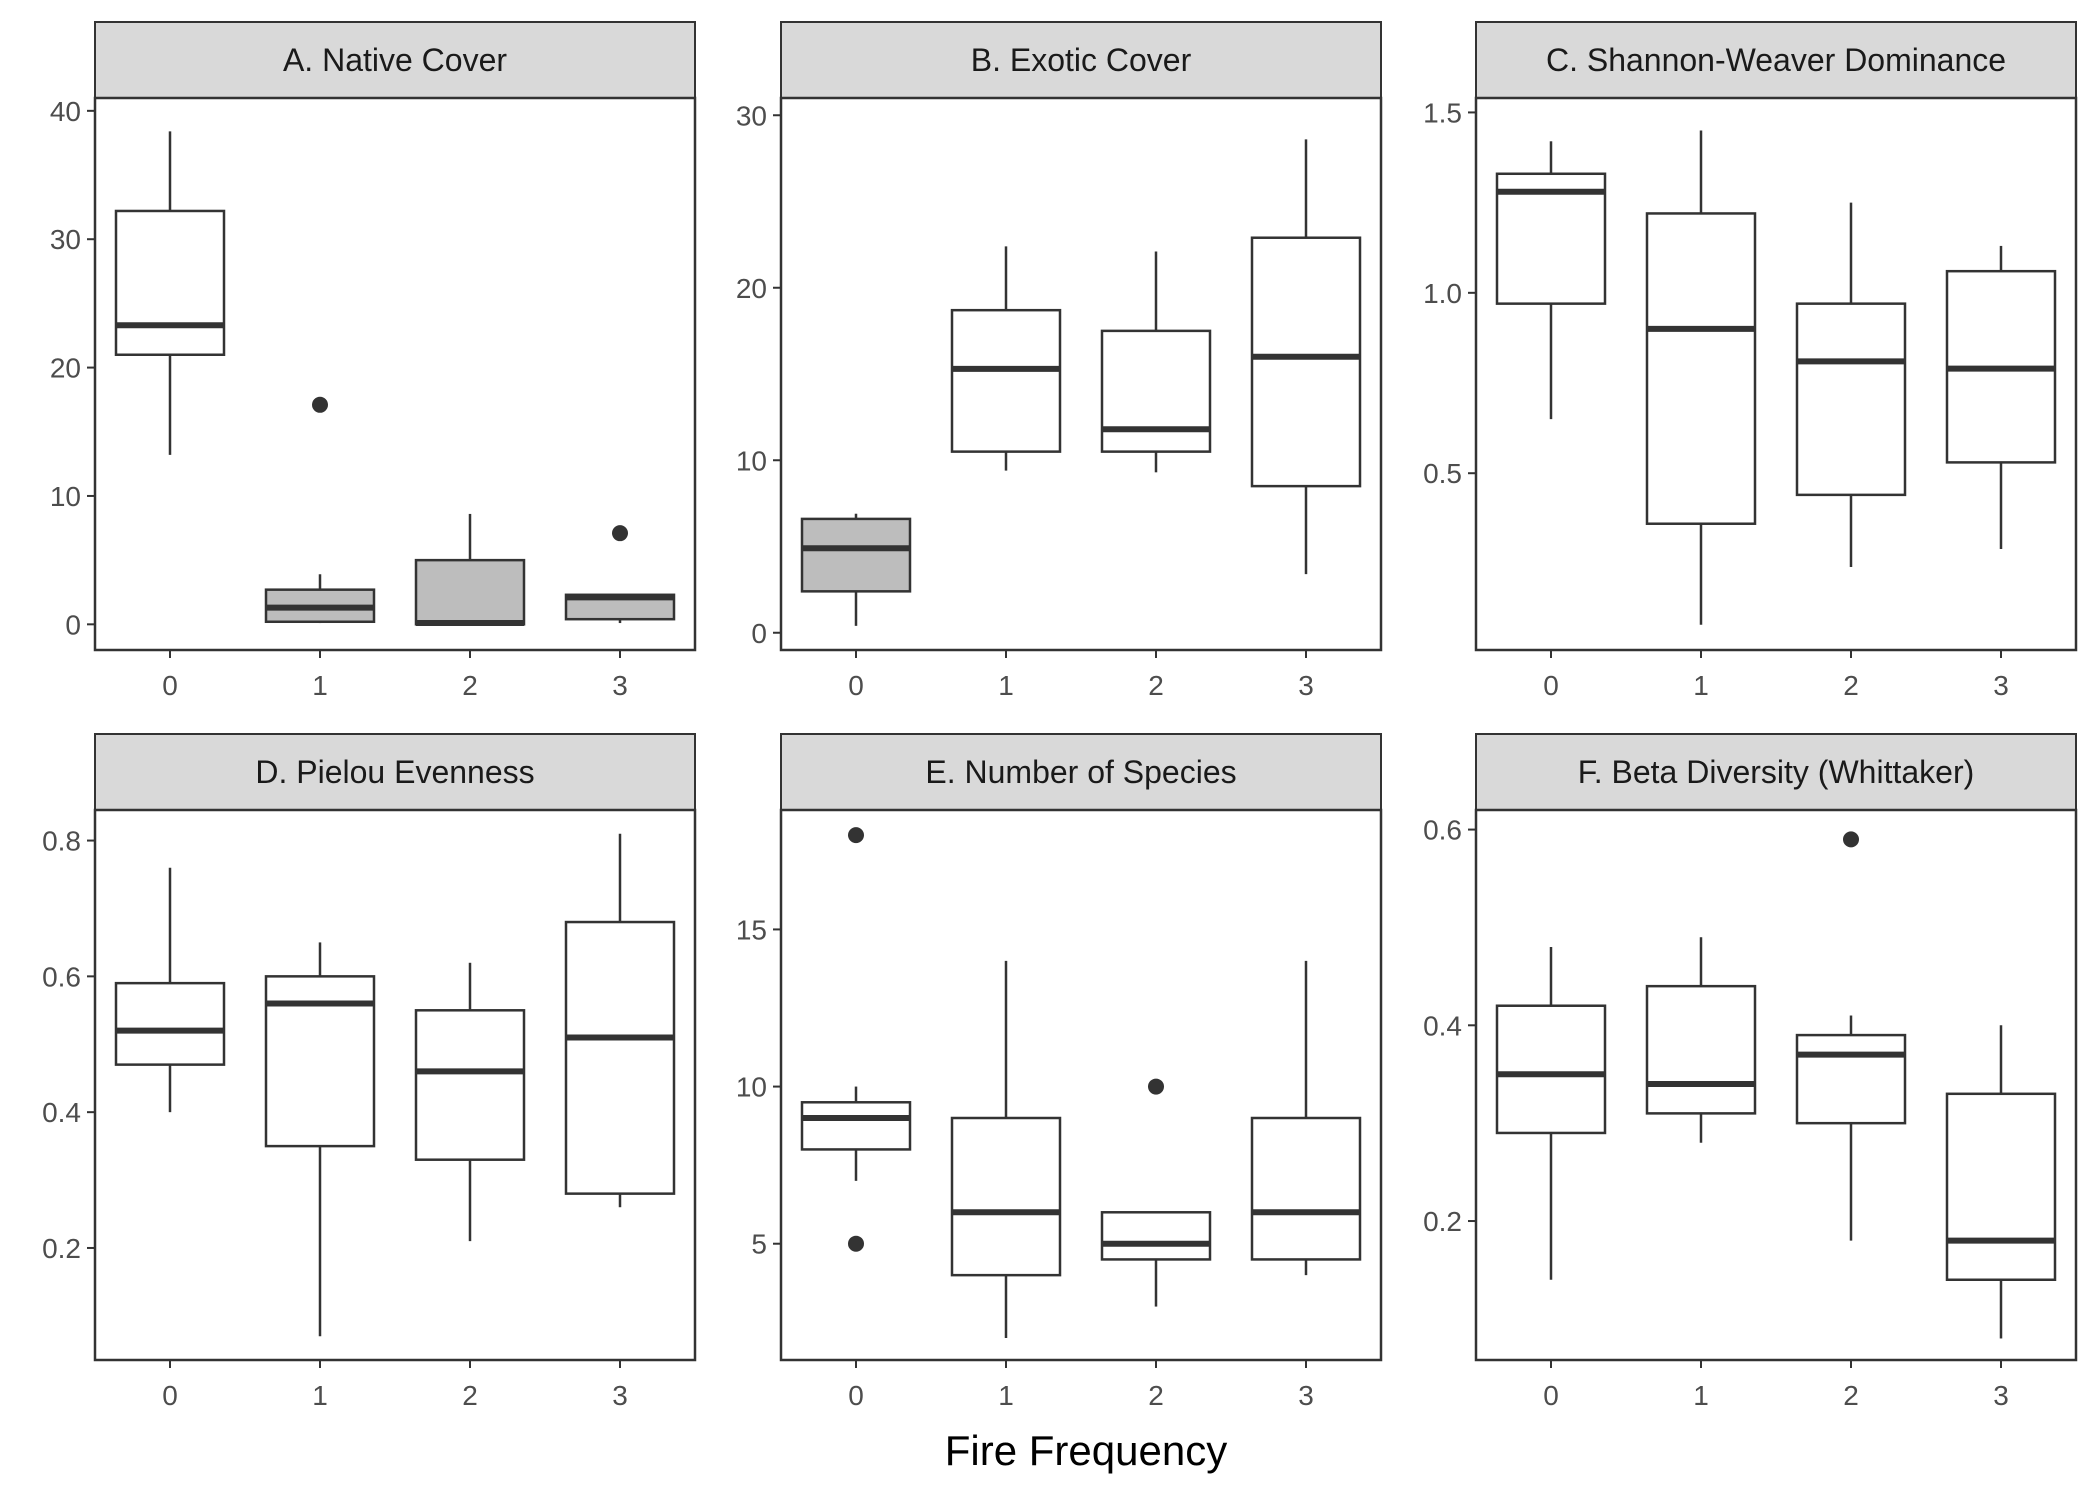 The width and height of the screenshot is (2100, 1500). What do you see at coordinates (751, 929) in the screenshot?
I see `y-tick-label: 15` at bounding box center [751, 929].